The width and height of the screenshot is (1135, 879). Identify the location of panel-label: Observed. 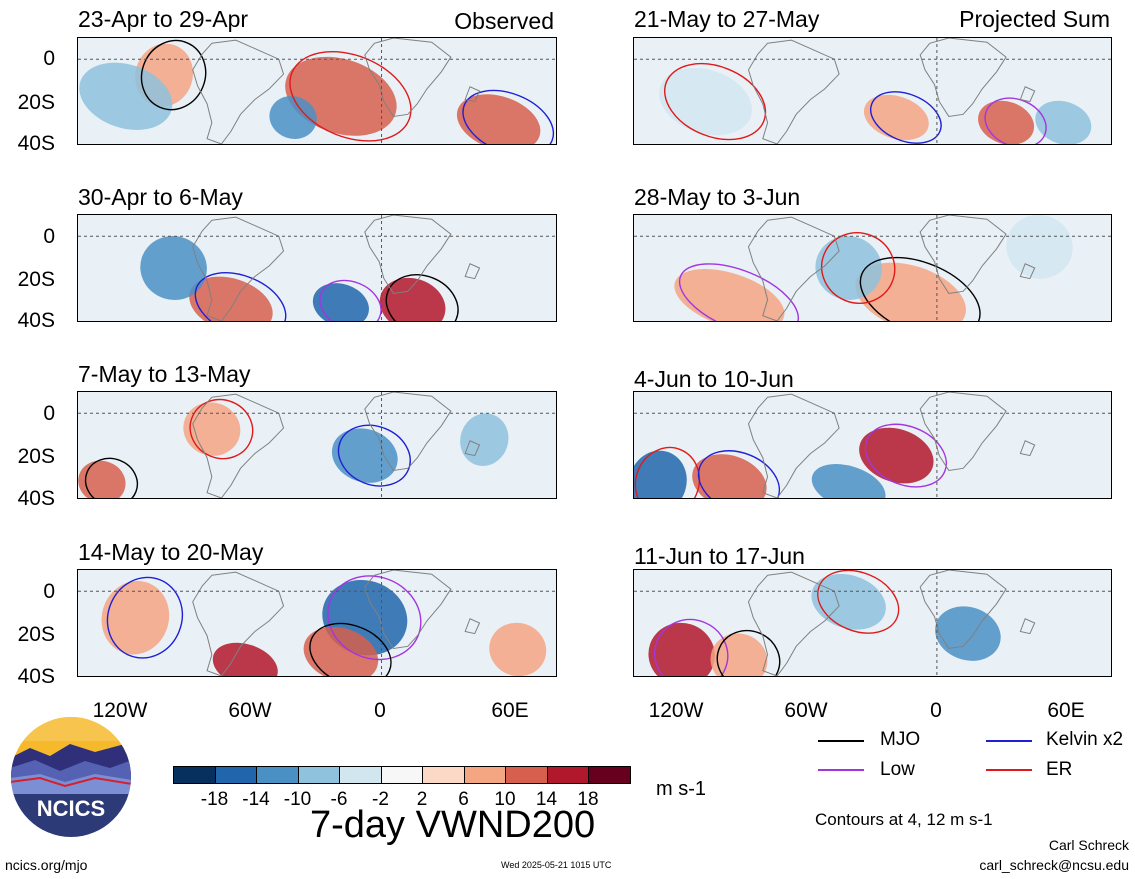
(504, 21).